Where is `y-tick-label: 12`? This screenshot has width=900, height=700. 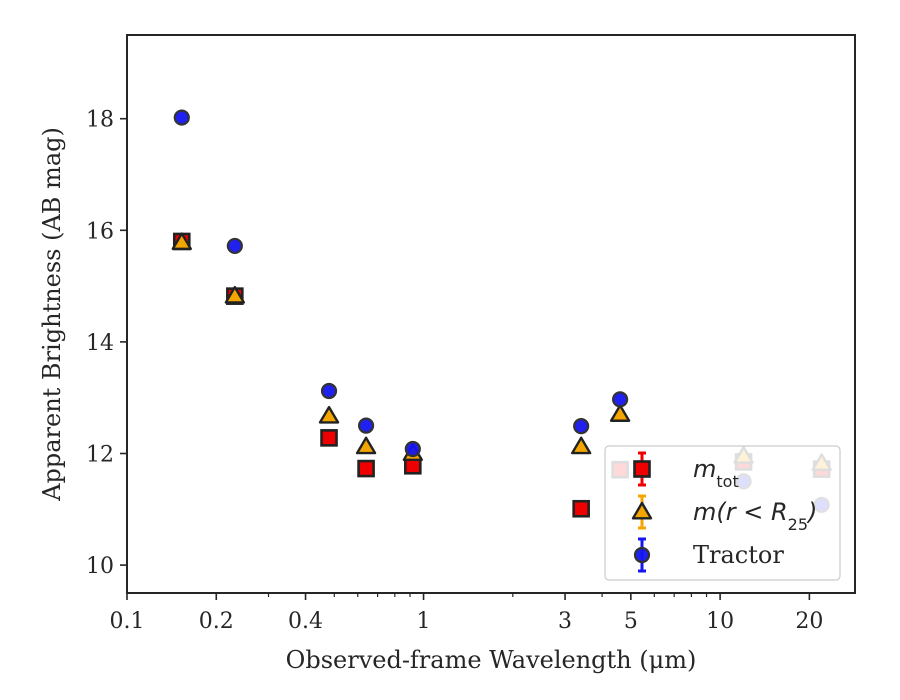 y-tick-label: 12 is located at coordinates (100, 455).